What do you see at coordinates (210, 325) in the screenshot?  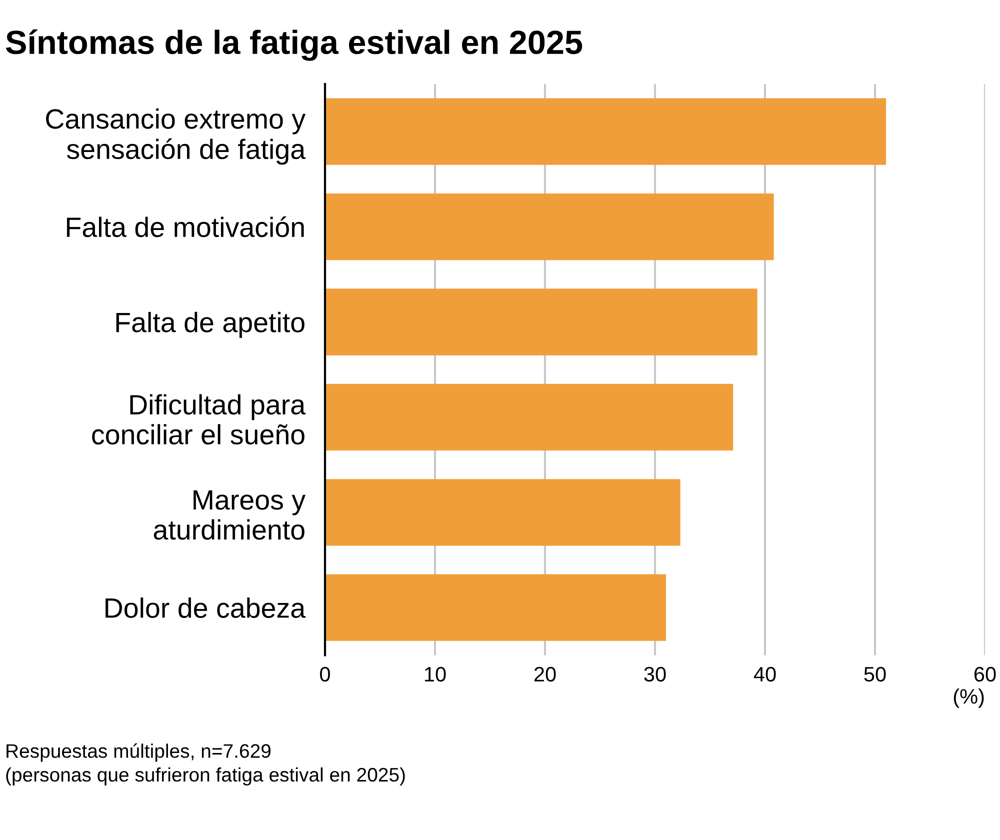 I see `y-tick-label: Falta de apetito` at bounding box center [210, 325].